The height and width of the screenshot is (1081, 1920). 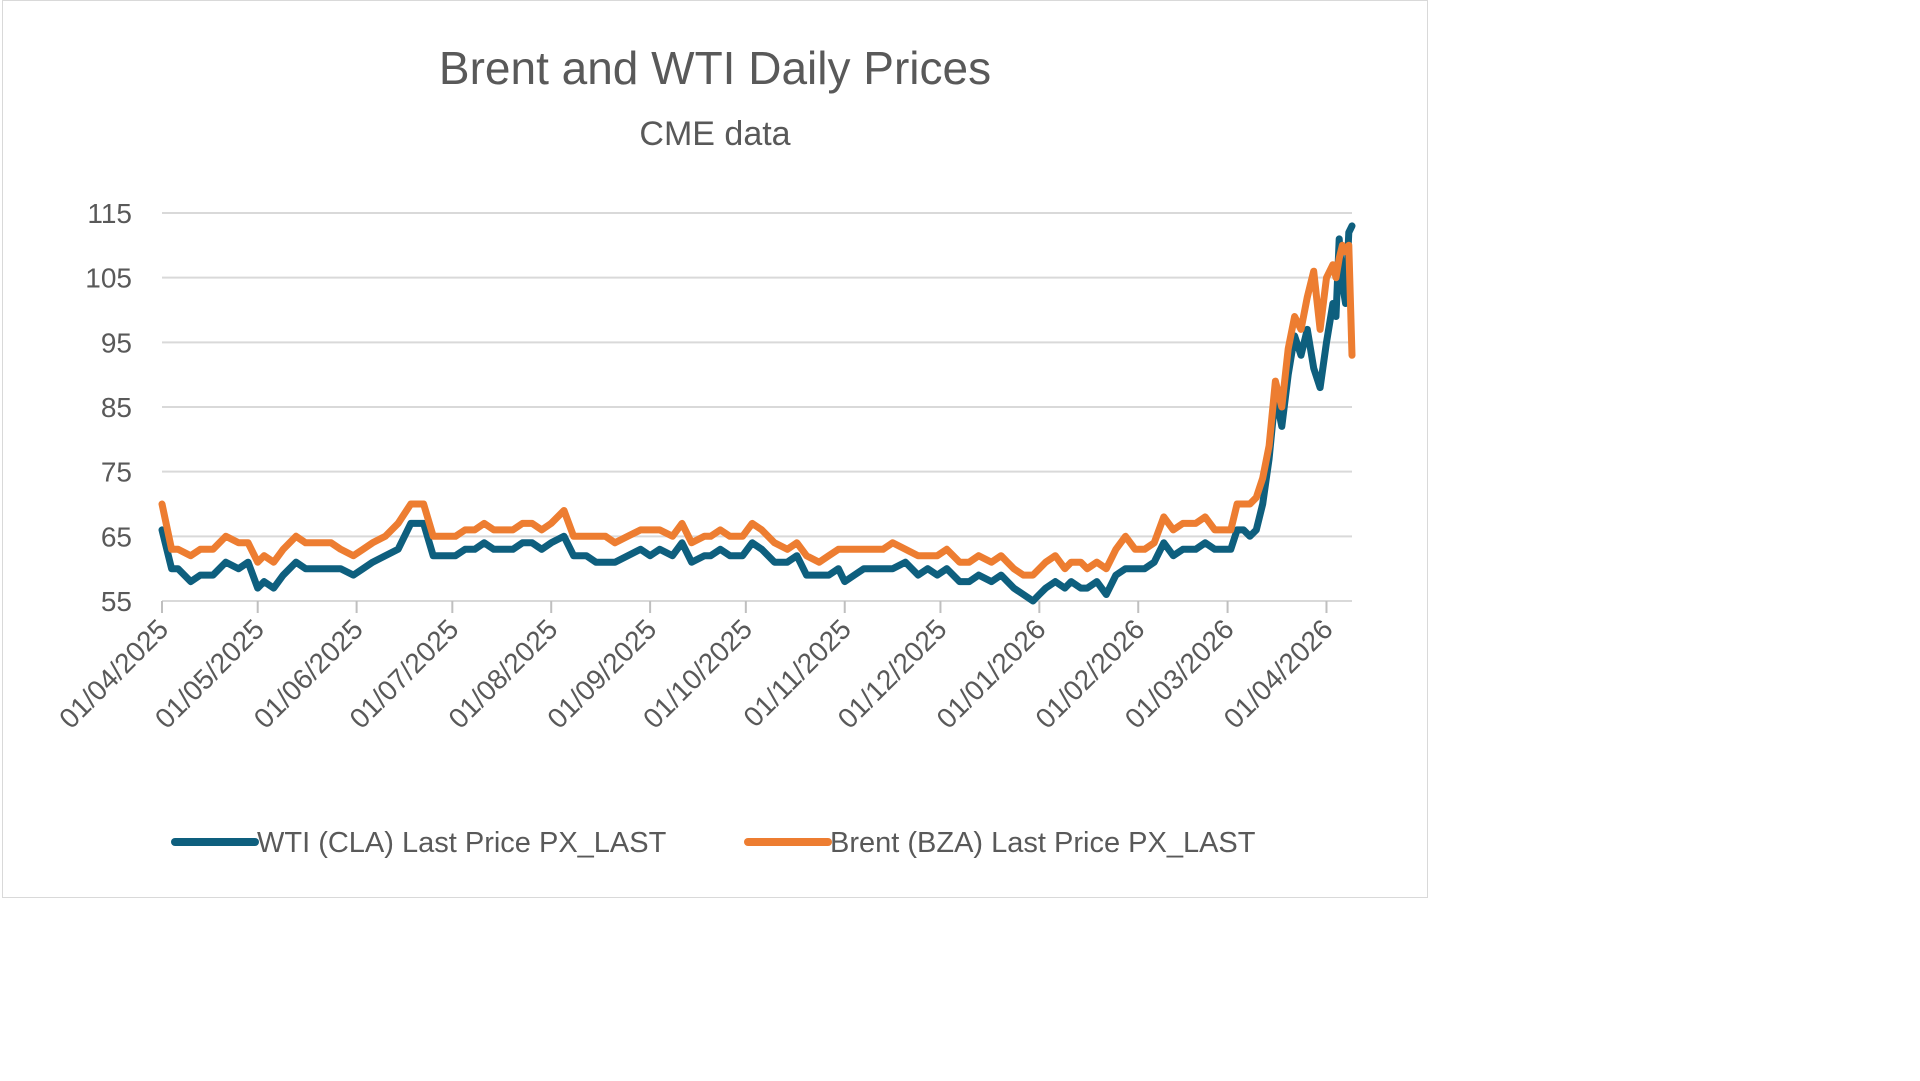 What do you see at coordinates (116, 536) in the screenshot?
I see `y-tick-label: 65` at bounding box center [116, 536].